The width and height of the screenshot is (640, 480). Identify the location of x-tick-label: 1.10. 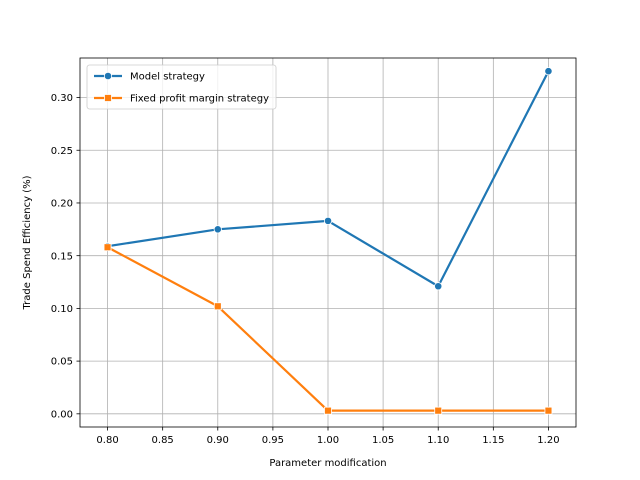
(438, 440).